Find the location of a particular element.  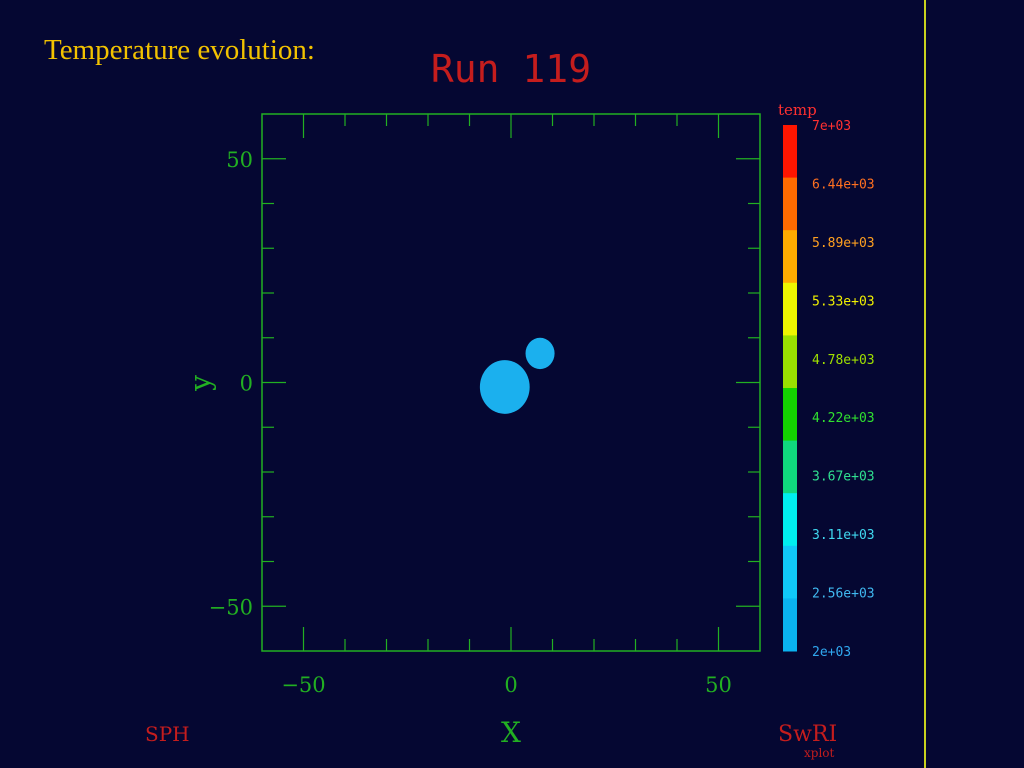

vertical-divider is located at coordinates (925, 384).